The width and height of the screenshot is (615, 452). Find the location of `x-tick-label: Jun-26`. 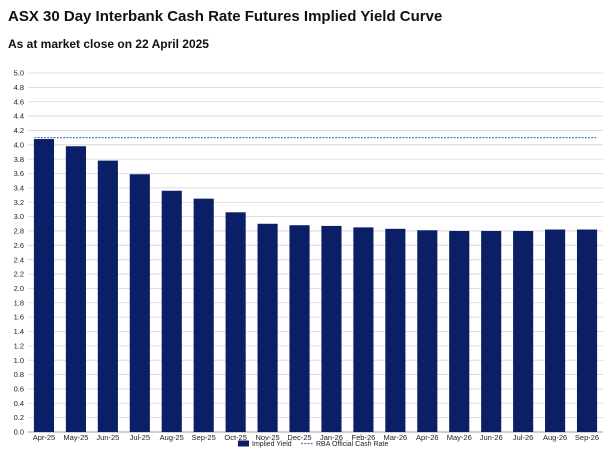

x-tick-label: Jun-26 is located at coordinates (491, 437).